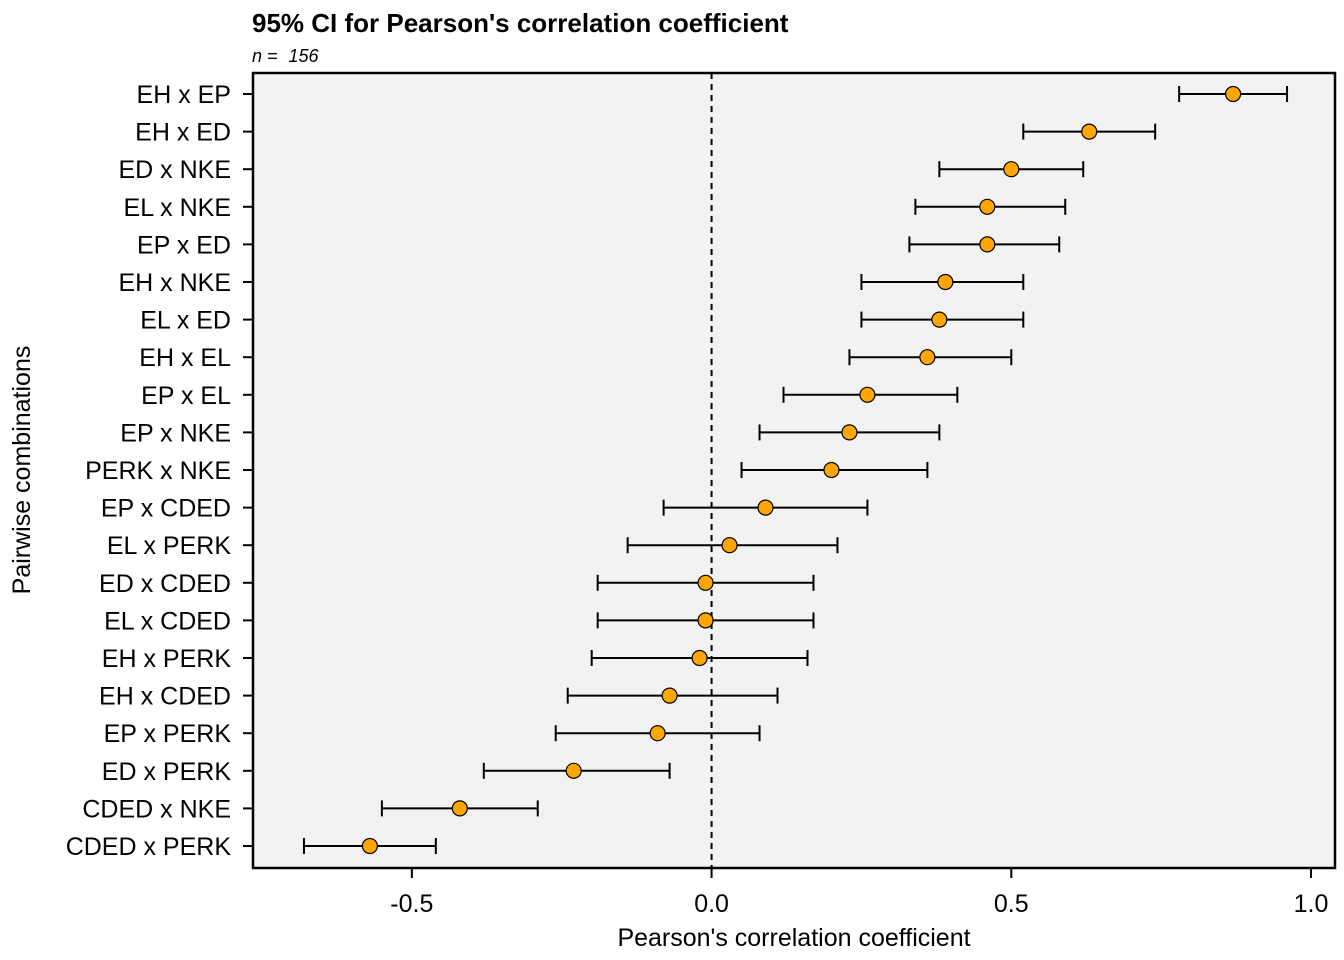 The height and width of the screenshot is (960, 1344). What do you see at coordinates (411, 904) in the screenshot?
I see `x-tick-label: -0.5` at bounding box center [411, 904].